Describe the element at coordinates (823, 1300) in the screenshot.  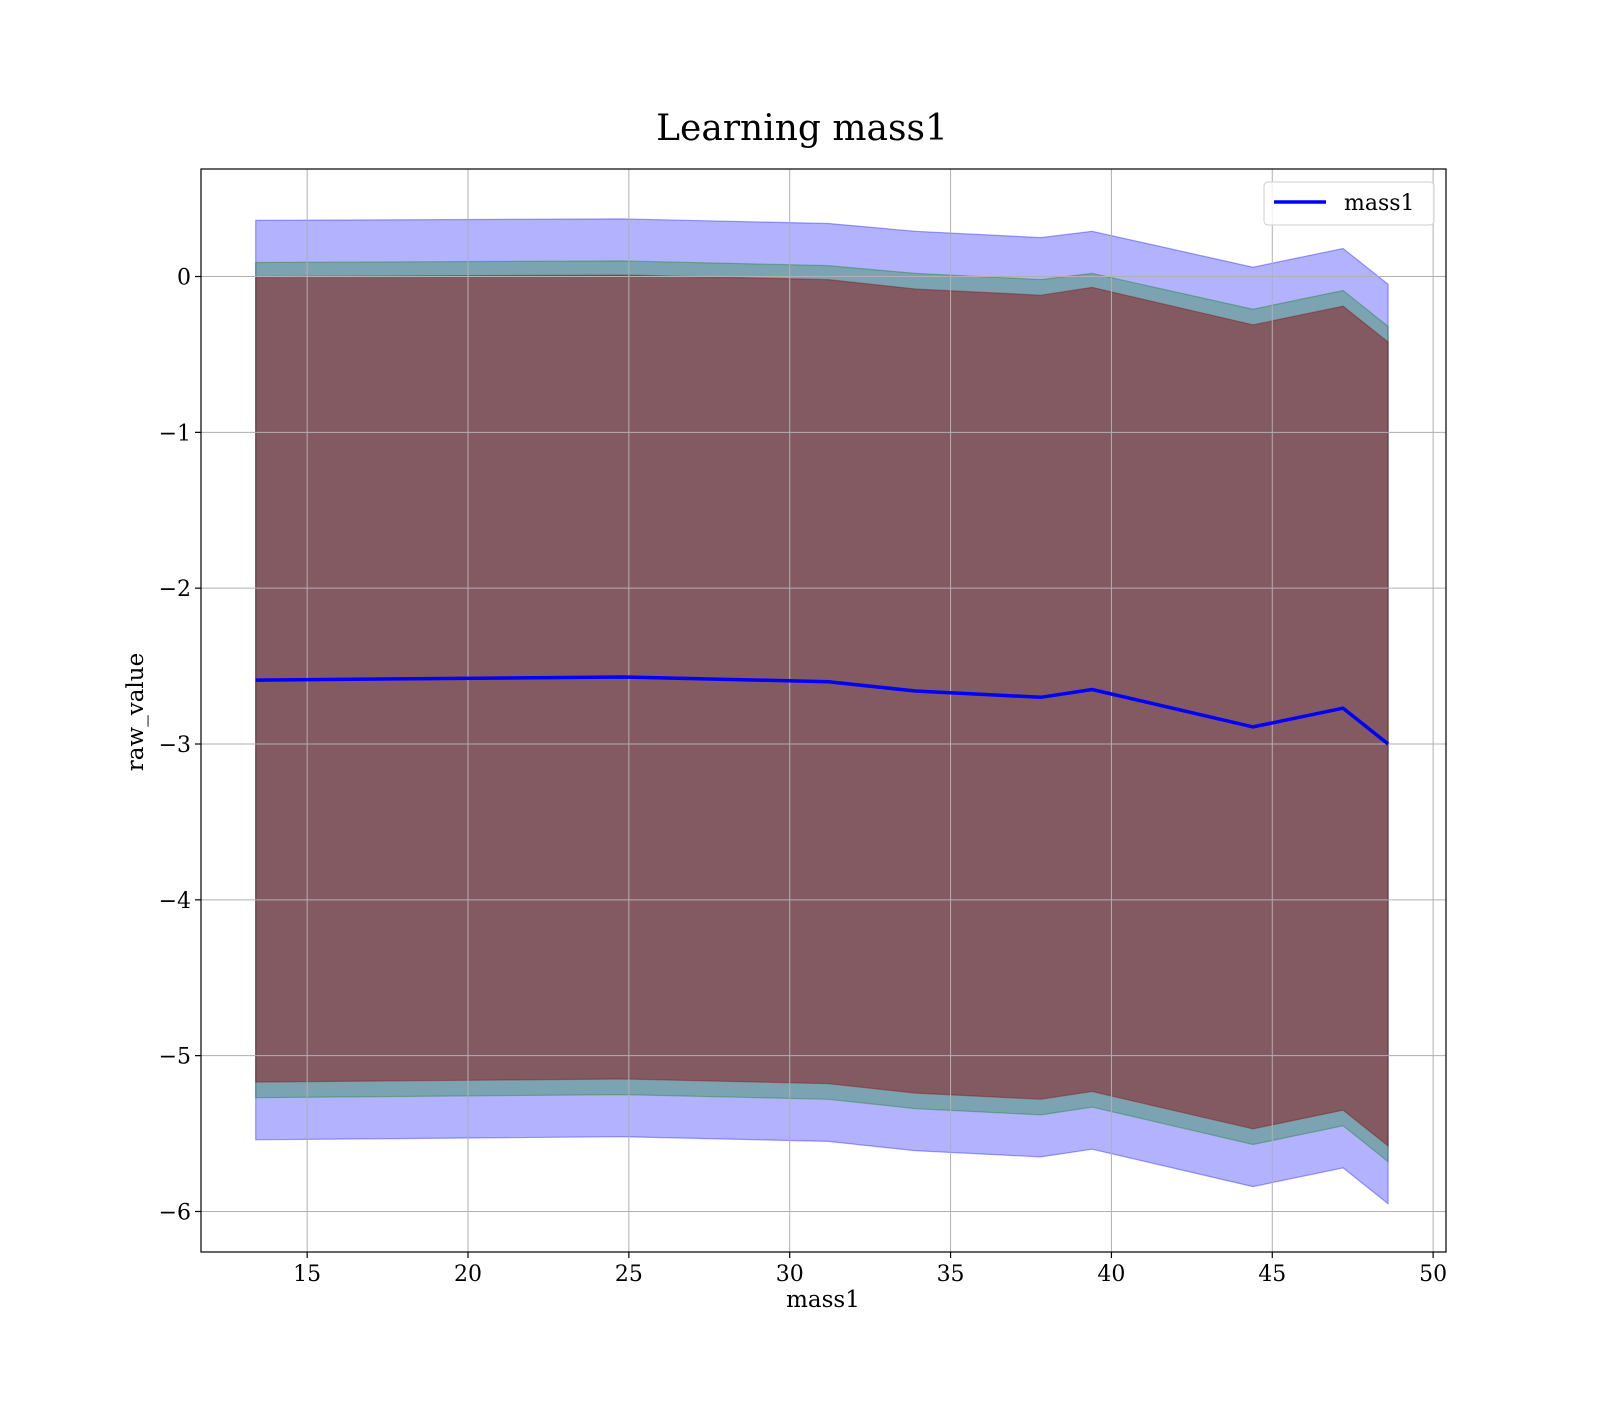
I see `x-axis-label: mass1` at that location.